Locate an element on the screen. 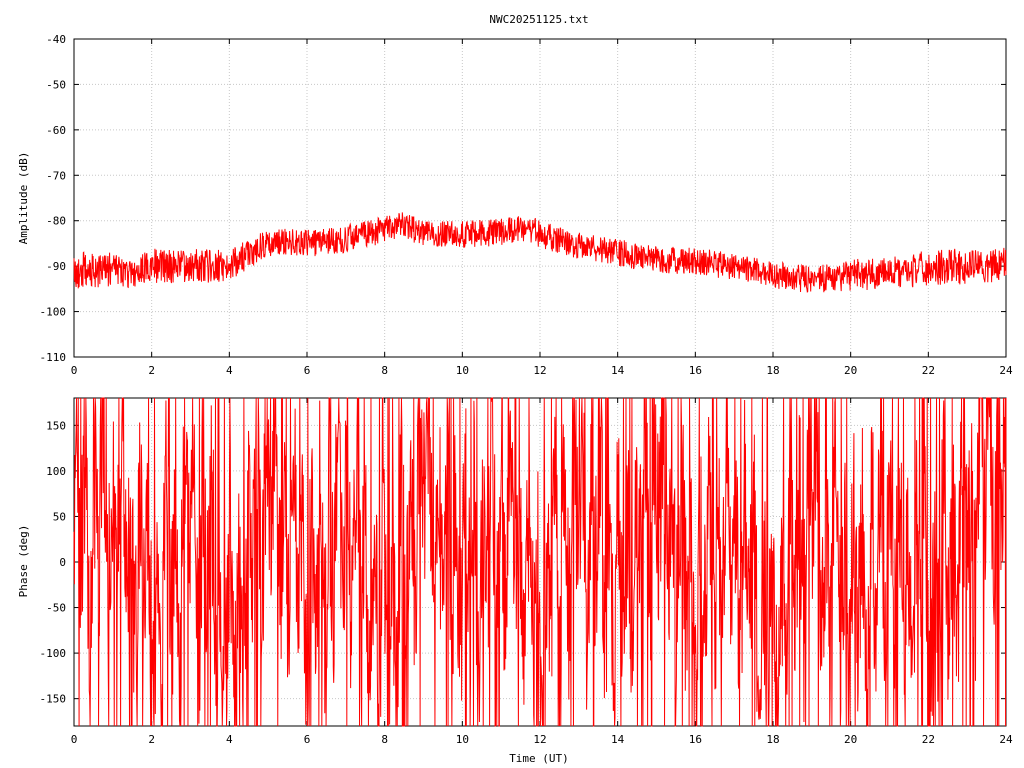 The height and width of the screenshot is (768, 1024). chart-title: NWC20251125.txt is located at coordinates (538, 19).